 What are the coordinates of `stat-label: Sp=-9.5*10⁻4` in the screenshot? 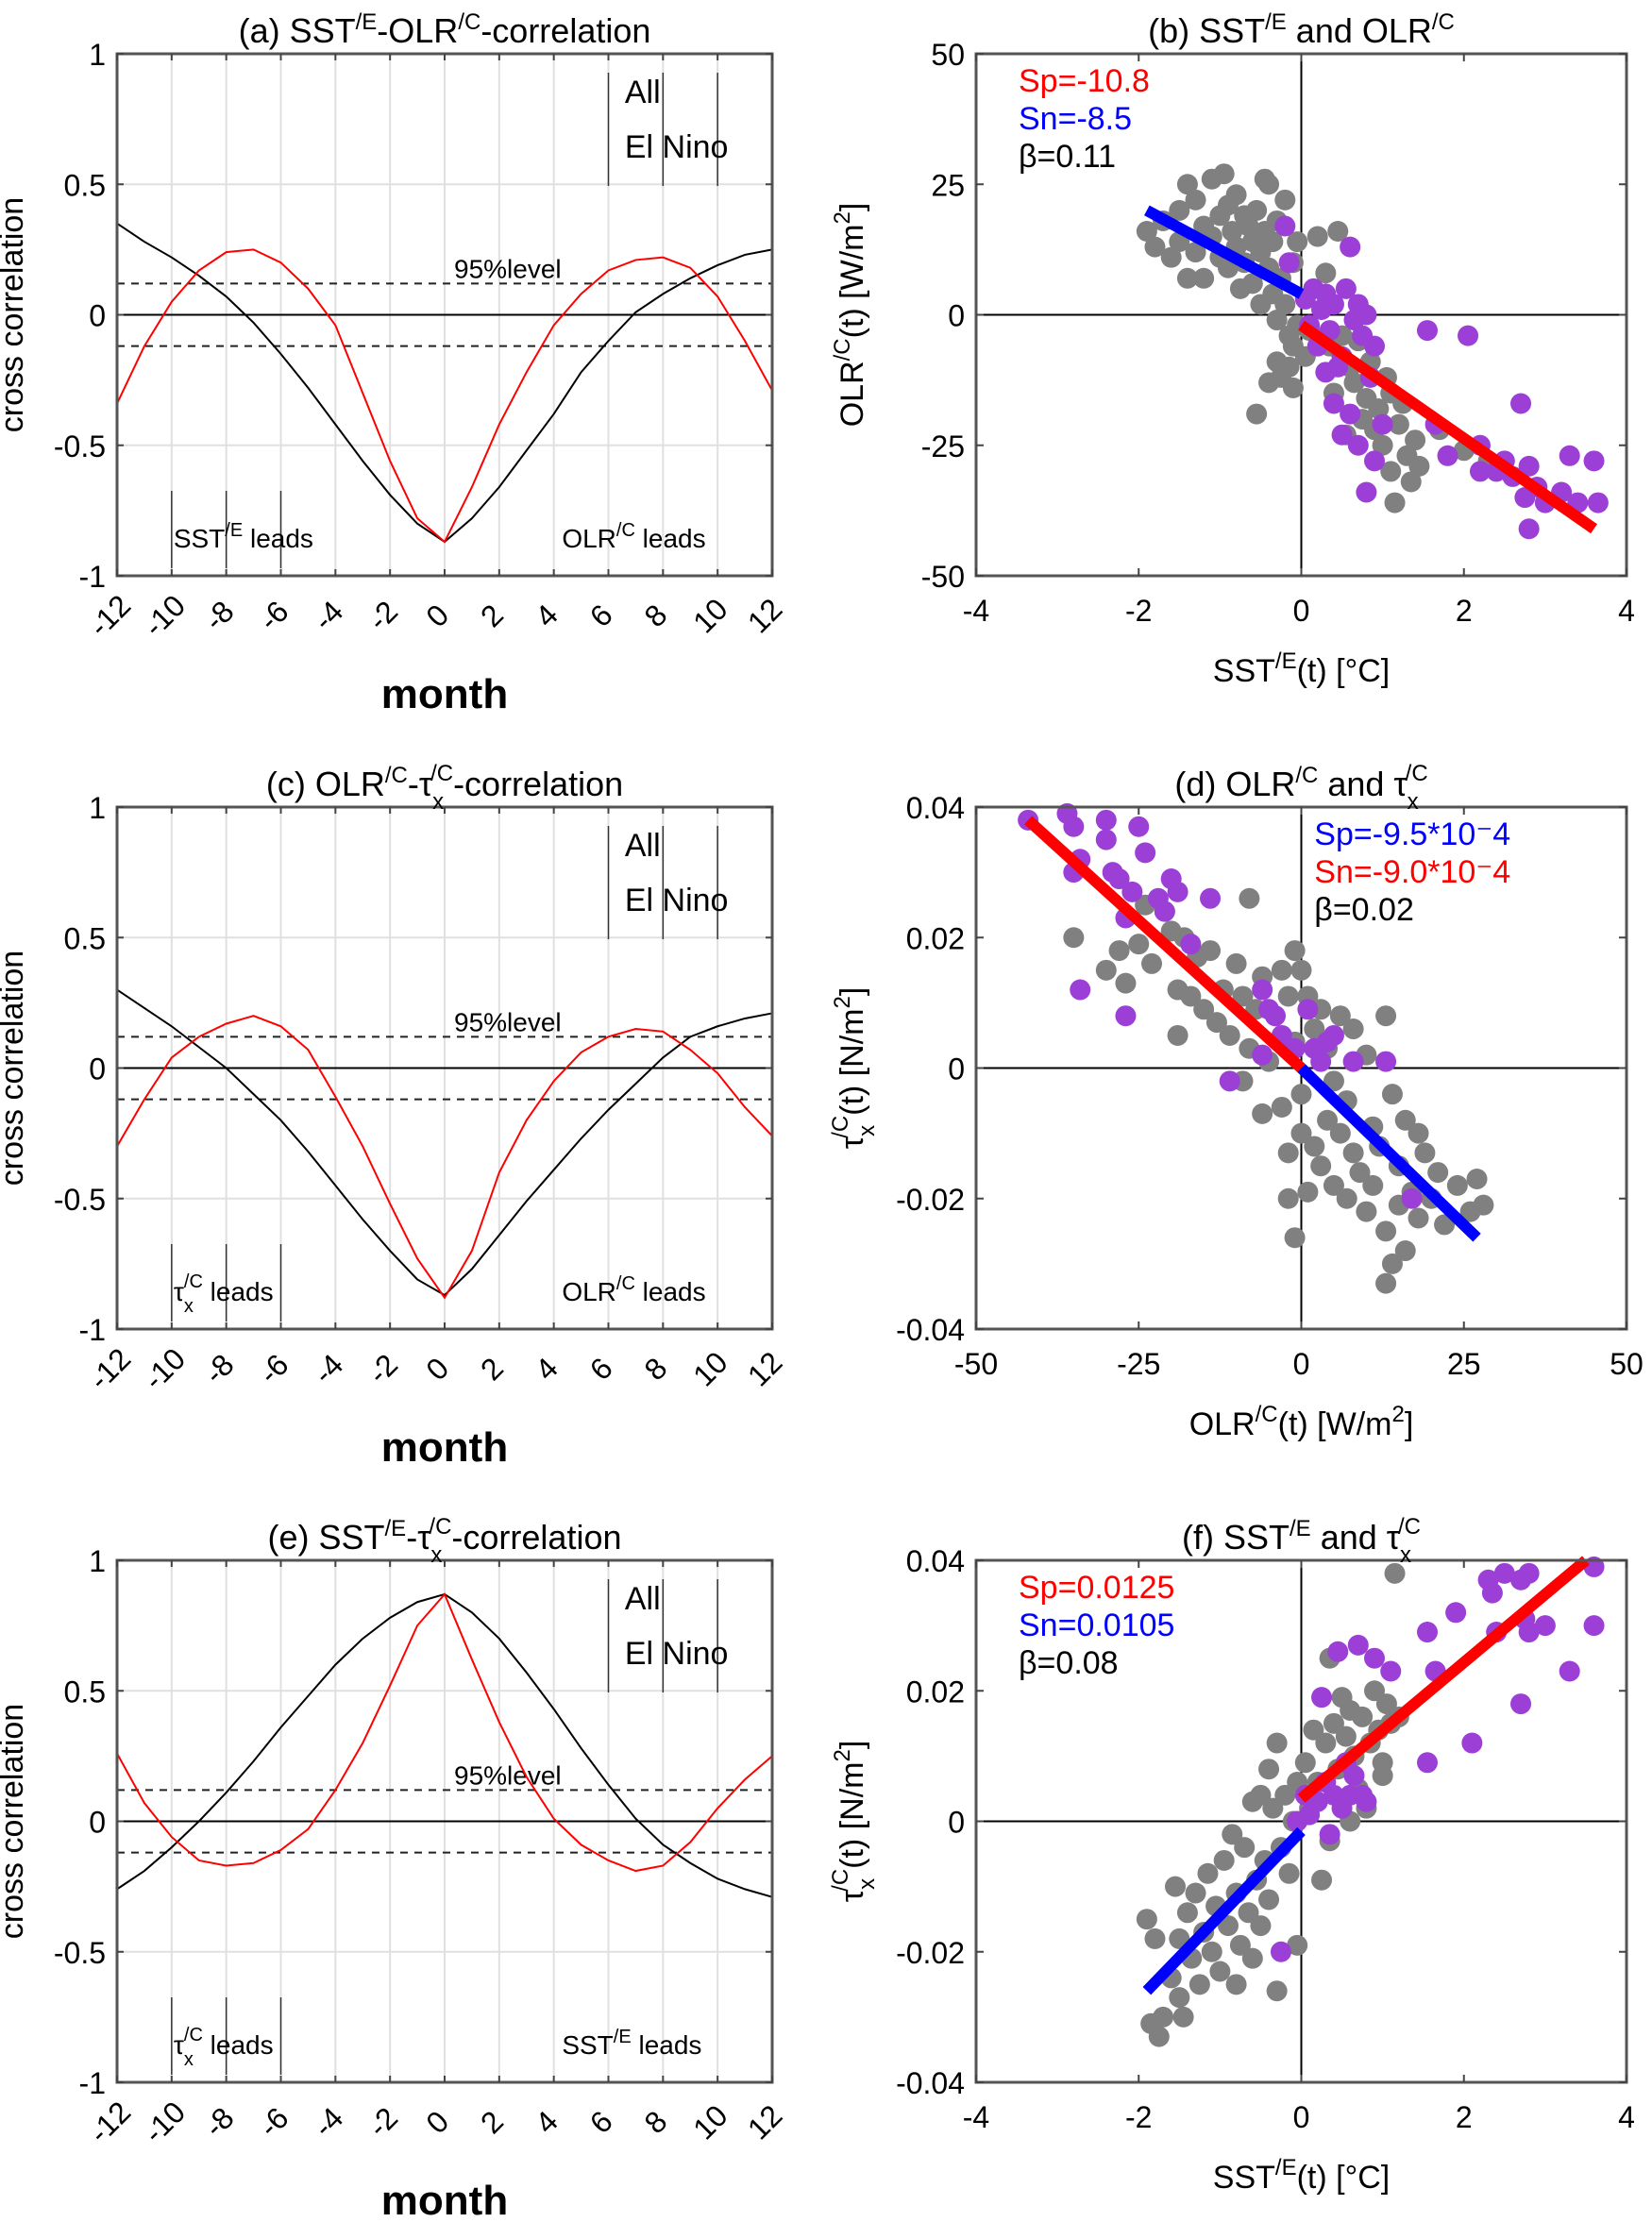 It's located at (1412, 834).